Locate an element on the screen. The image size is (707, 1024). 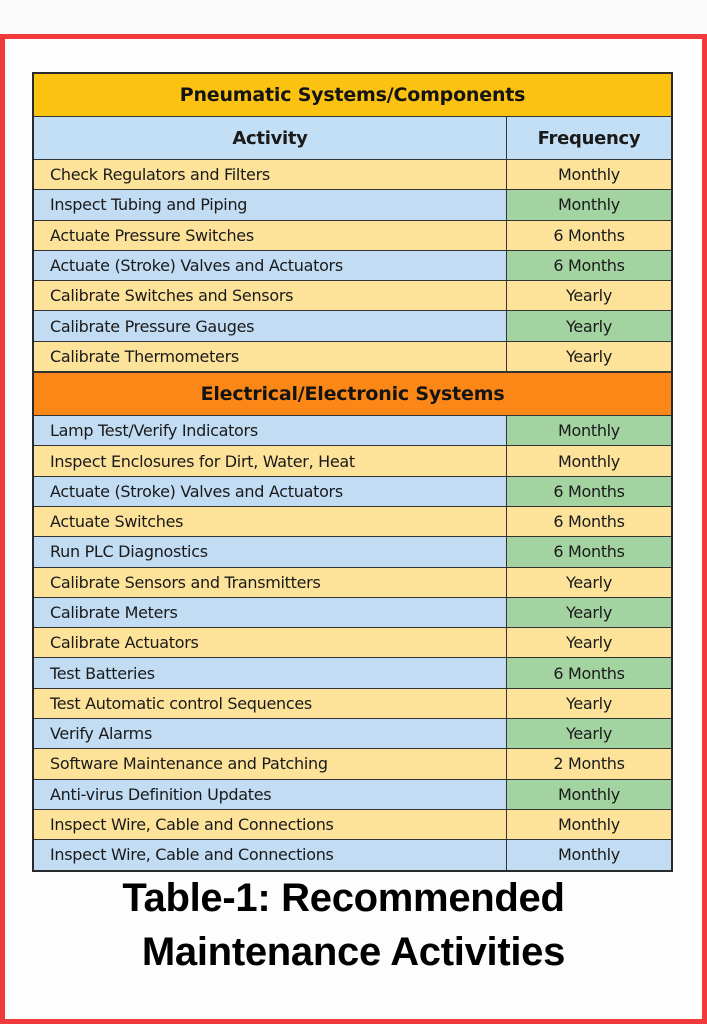
table-row: Calibrate Actuators Yearly is located at coordinates (352, 643).